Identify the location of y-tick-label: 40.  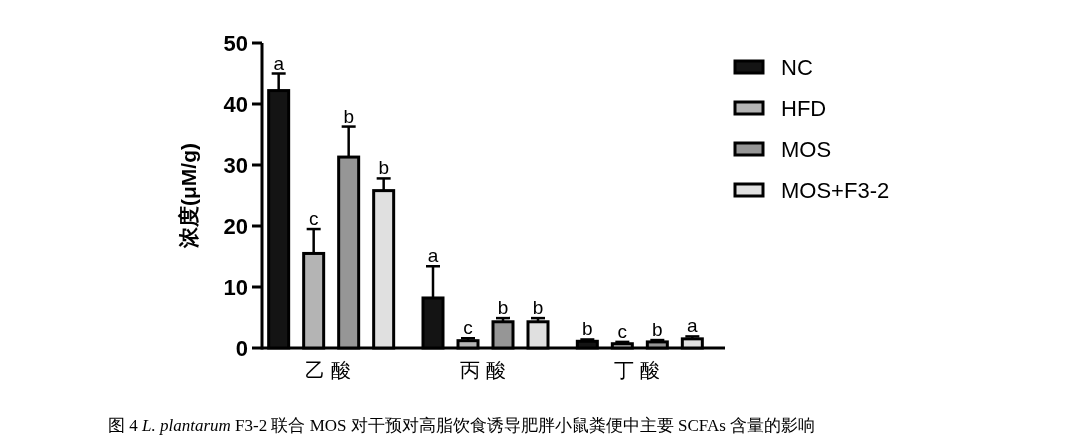
(235, 104).